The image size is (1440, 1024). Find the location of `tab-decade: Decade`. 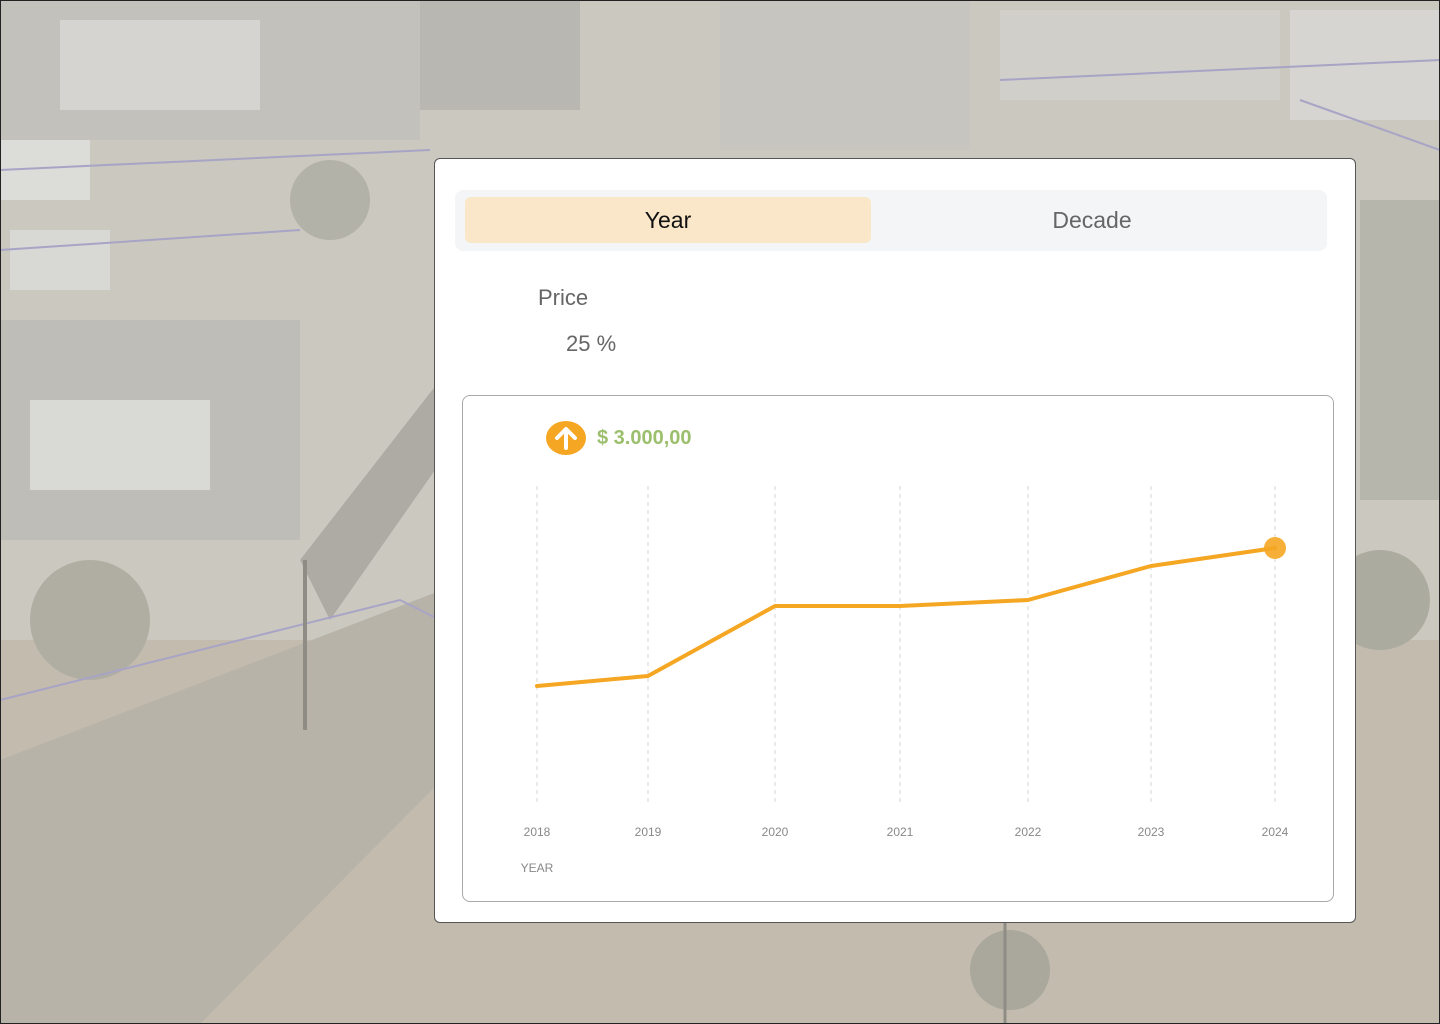

tab-decade: Decade is located at coordinates (1092, 220).